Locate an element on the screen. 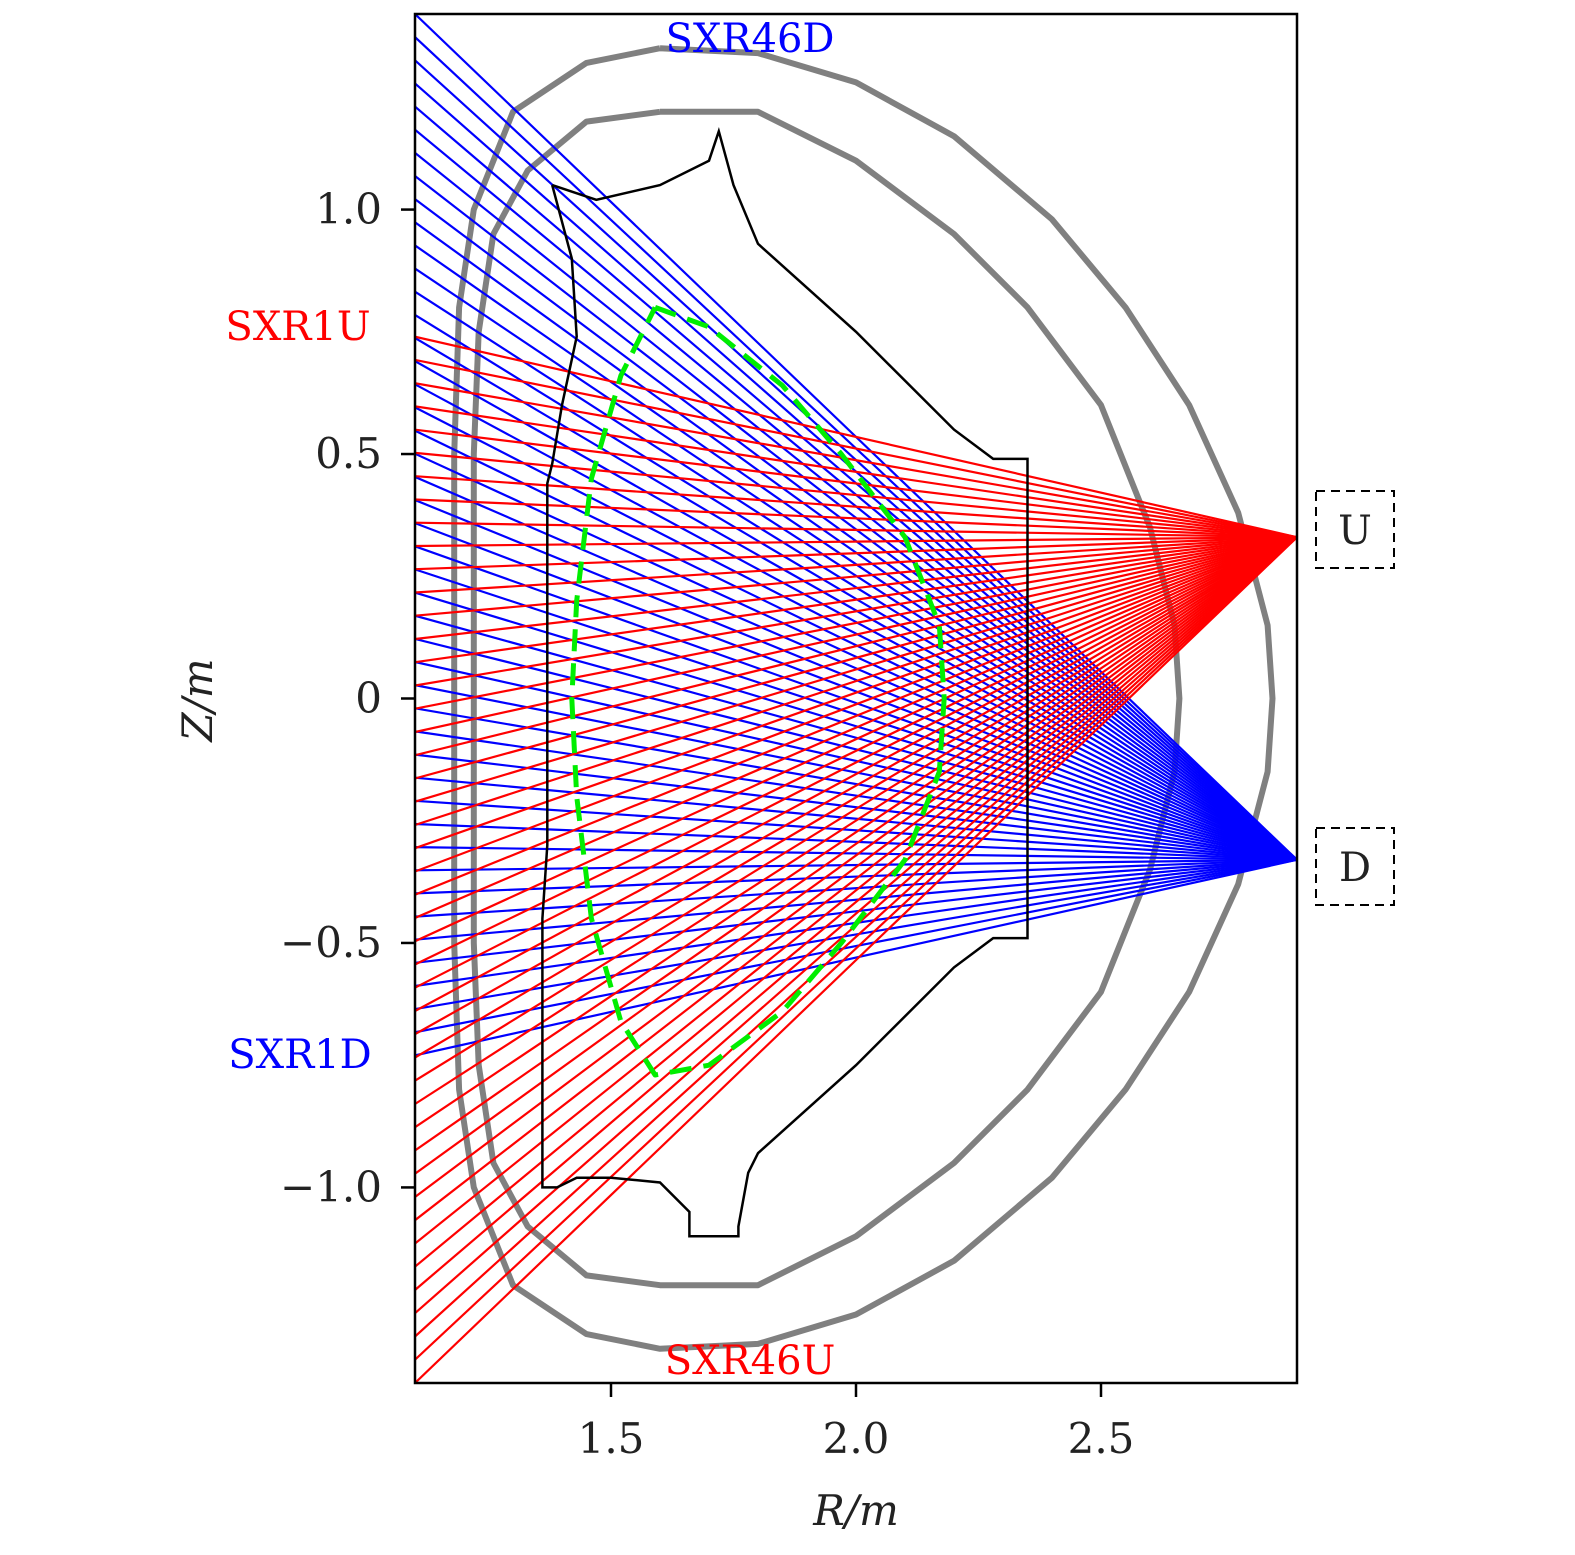  sxr46d-label: SXR46D is located at coordinates (750, 39).